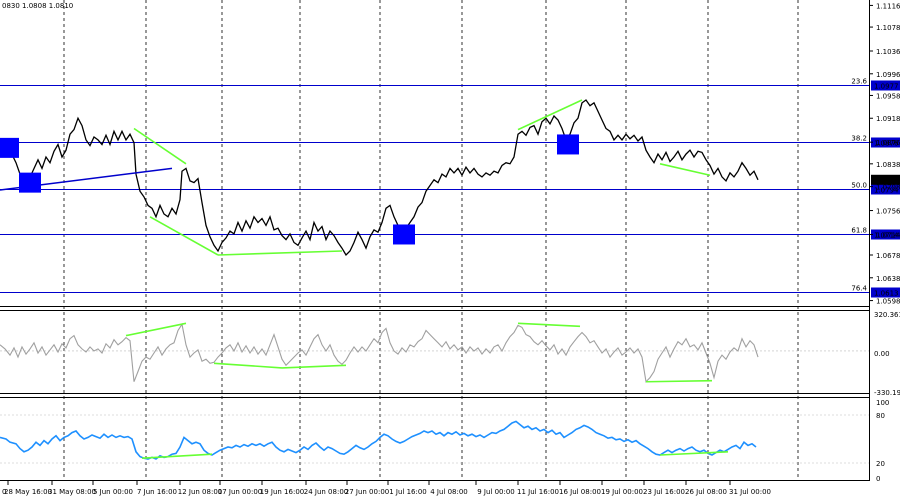 This screenshot has height=504, width=900. Describe the element at coordinates (888, 52) in the screenshot. I see `price-axis-label: 1.1036` at that location.